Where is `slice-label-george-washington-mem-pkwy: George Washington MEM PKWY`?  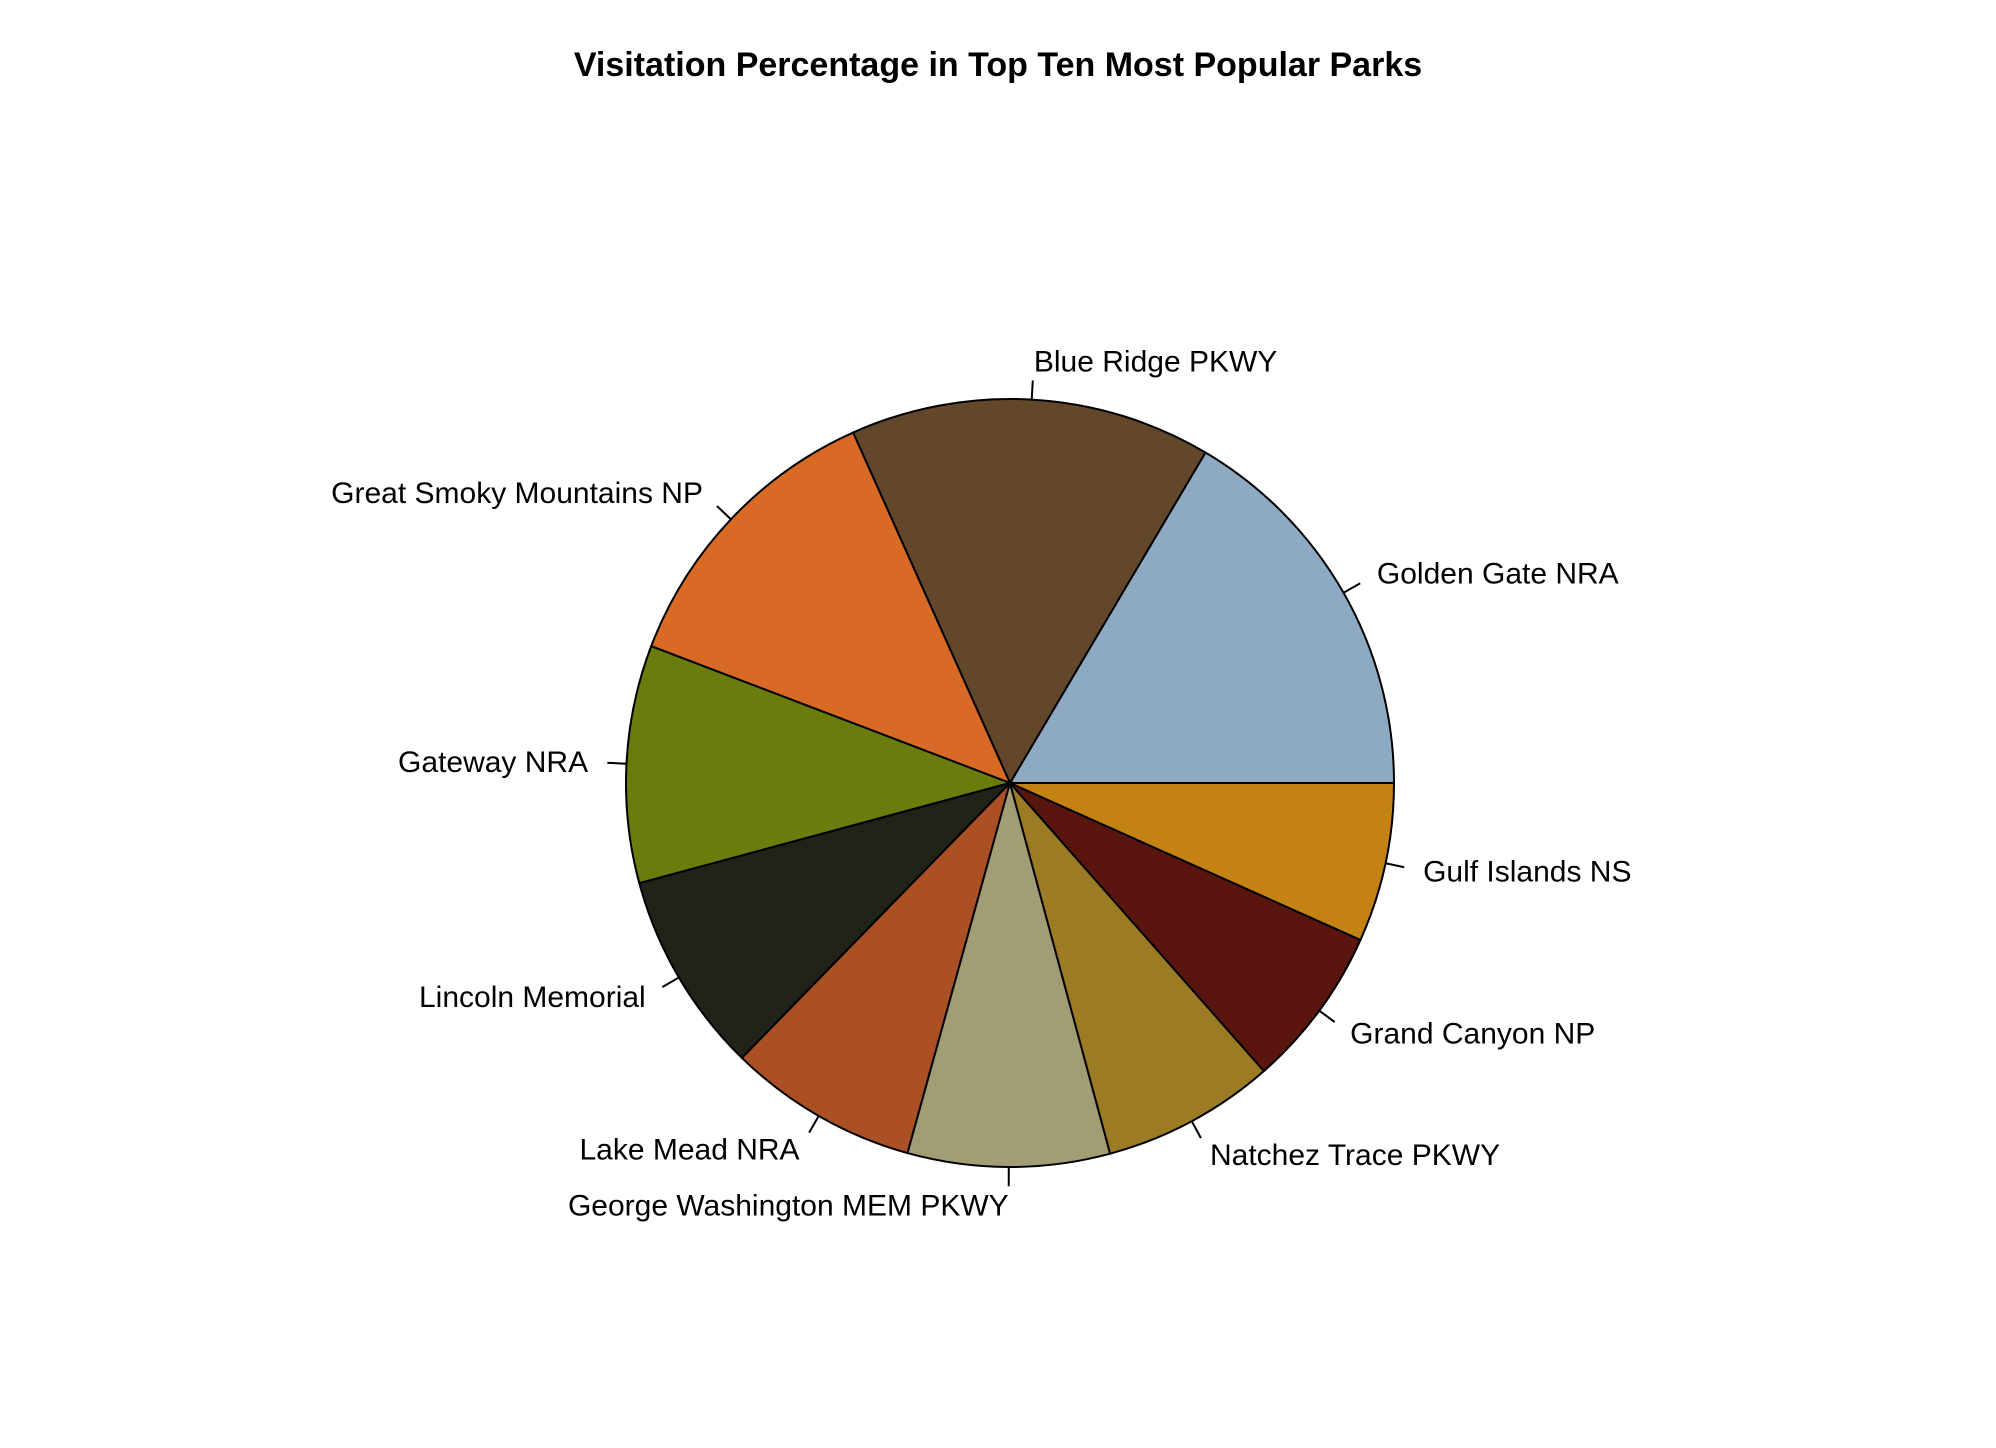 slice-label-george-washington-mem-pkwy: George Washington MEM PKWY is located at coordinates (788, 1205).